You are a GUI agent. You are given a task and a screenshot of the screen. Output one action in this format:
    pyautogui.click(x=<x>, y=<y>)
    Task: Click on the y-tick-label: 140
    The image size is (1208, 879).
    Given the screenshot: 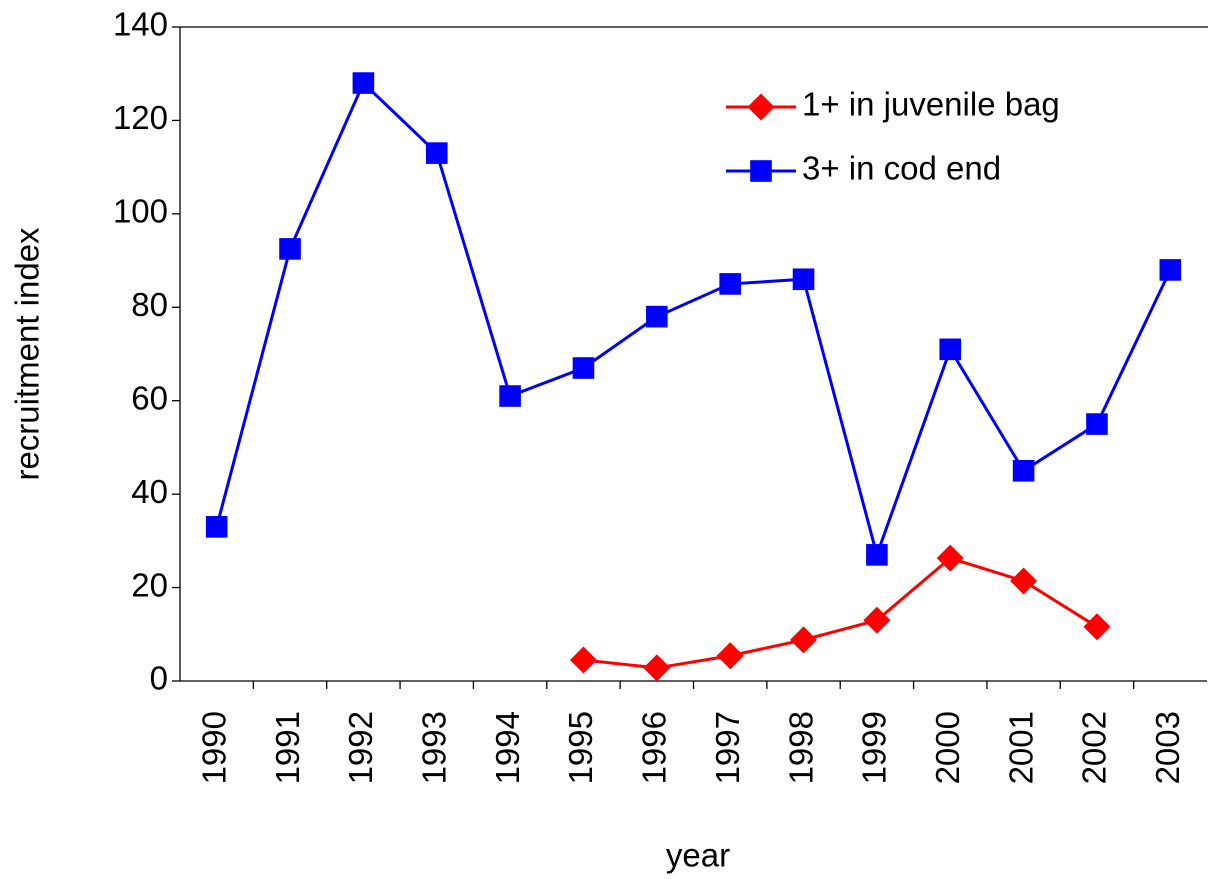 What is the action you would take?
    pyautogui.click(x=140, y=24)
    